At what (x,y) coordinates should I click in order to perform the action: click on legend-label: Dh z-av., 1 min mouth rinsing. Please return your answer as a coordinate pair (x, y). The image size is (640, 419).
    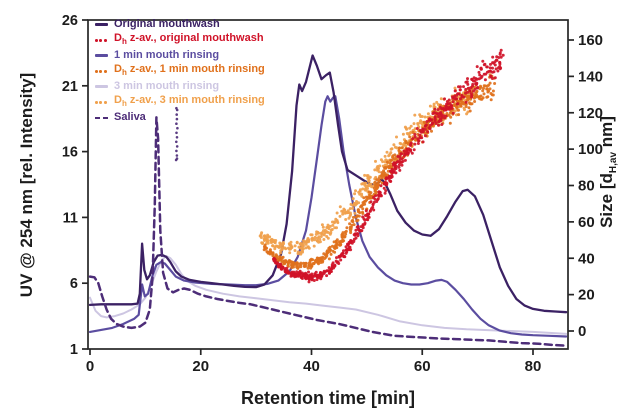
    Looking at the image, I should click on (189, 70).